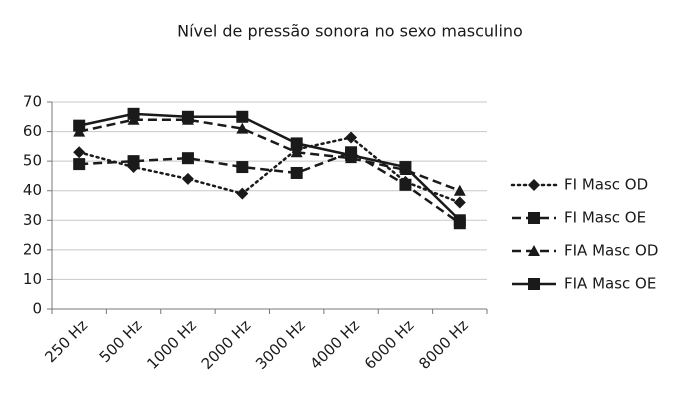 This screenshot has width=700, height=409. Describe the element at coordinates (171, 344) in the screenshot. I see `x-tick-label: 1000 Hz` at that location.